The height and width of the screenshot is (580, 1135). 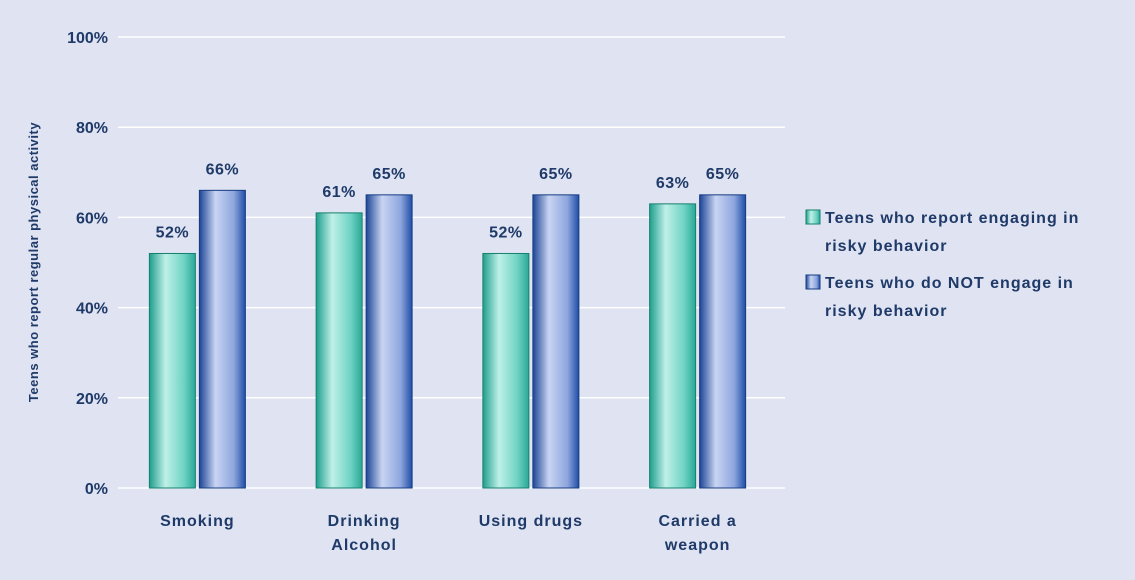 What do you see at coordinates (87, 38) in the screenshot?
I see `y-tick-label: 100%` at bounding box center [87, 38].